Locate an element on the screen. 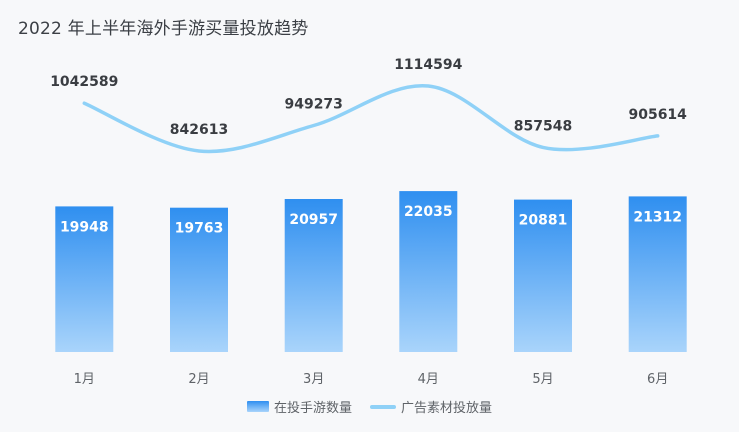 The width and height of the screenshot is (739, 432). legend: 在投手游数量 广告素材投放量 is located at coordinates (369, 406).